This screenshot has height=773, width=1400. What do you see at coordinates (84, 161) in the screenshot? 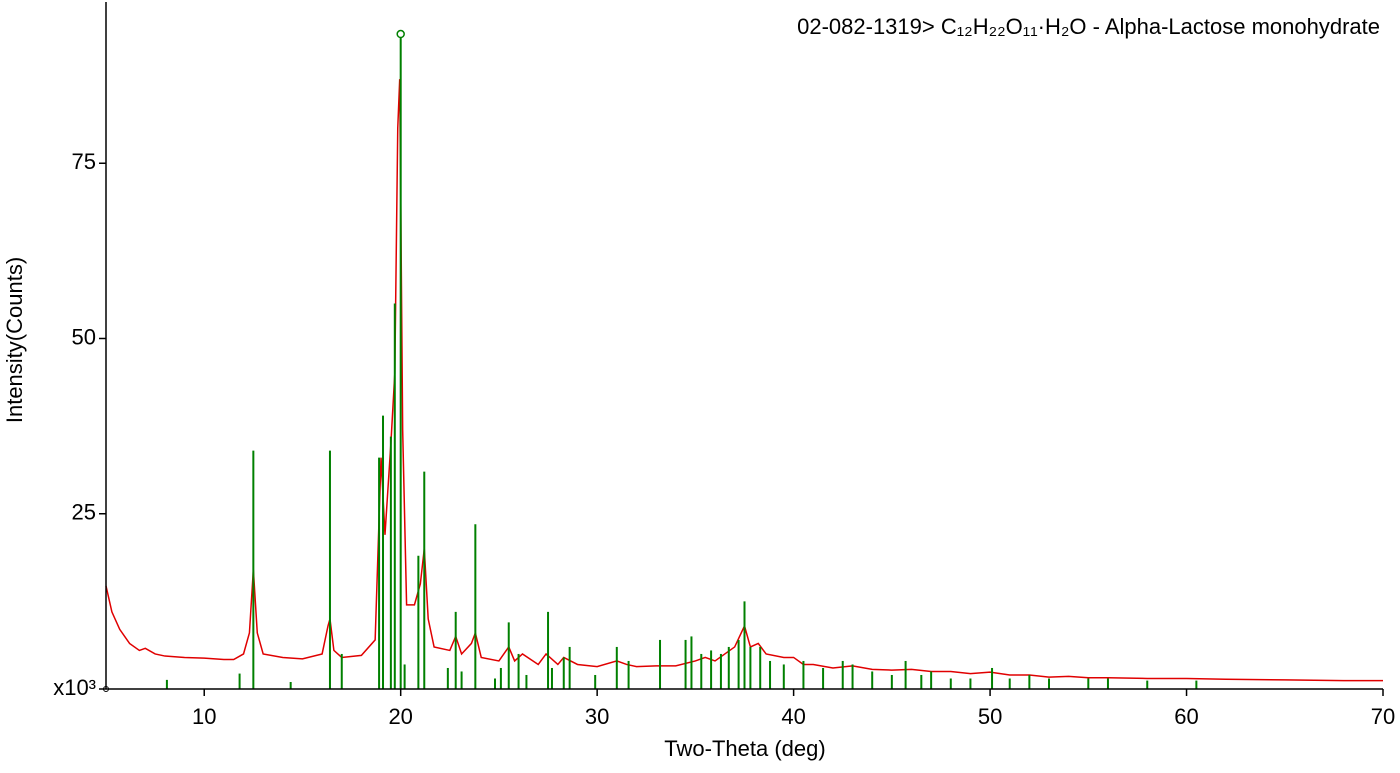
I see `y-tick-label: 75` at bounding box center [84, 161].